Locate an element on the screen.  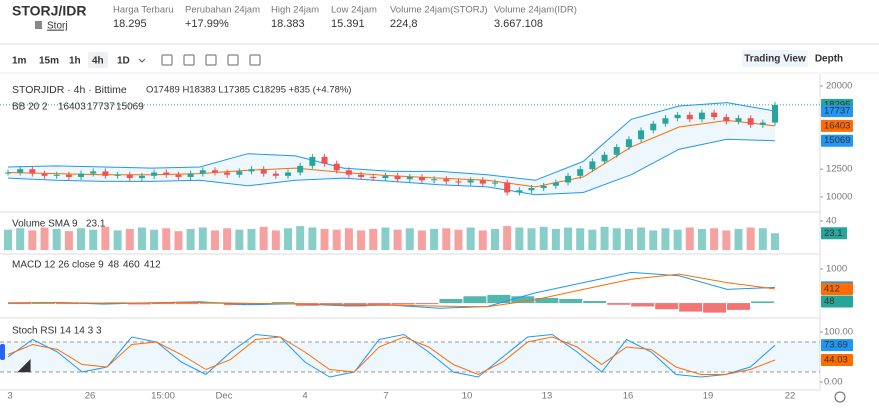
x-tick-label: 19 is located at coordinates (708, 396).